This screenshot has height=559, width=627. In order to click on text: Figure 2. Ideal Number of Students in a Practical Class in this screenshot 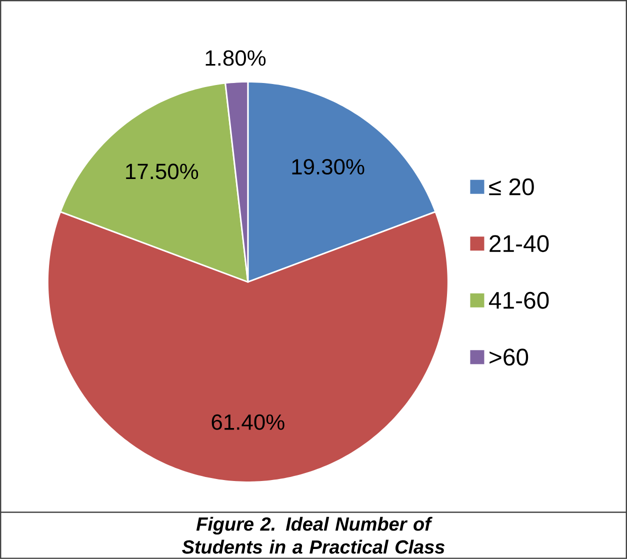, I will do `click(313, 535)`.